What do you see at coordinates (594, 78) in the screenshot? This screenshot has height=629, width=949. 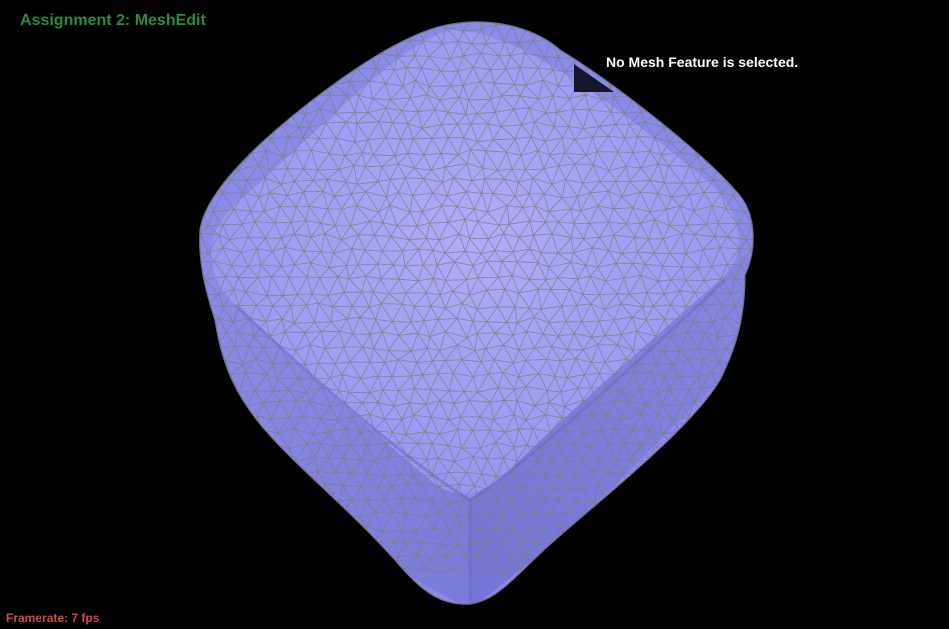 I see `info-panel-notch` at bounding box center [594, 78].